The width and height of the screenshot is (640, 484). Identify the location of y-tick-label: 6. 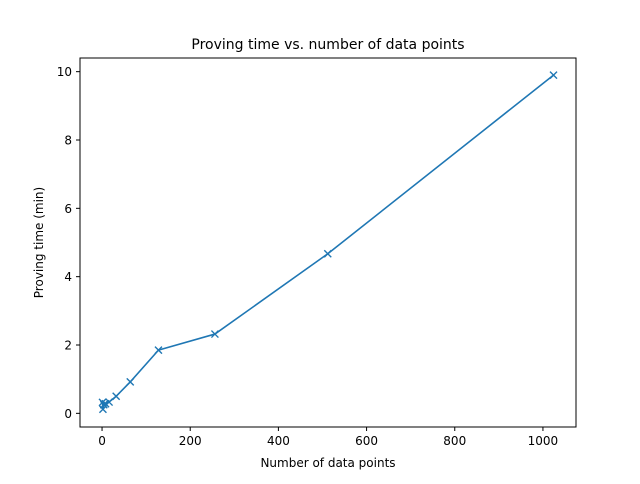
(68, 209).